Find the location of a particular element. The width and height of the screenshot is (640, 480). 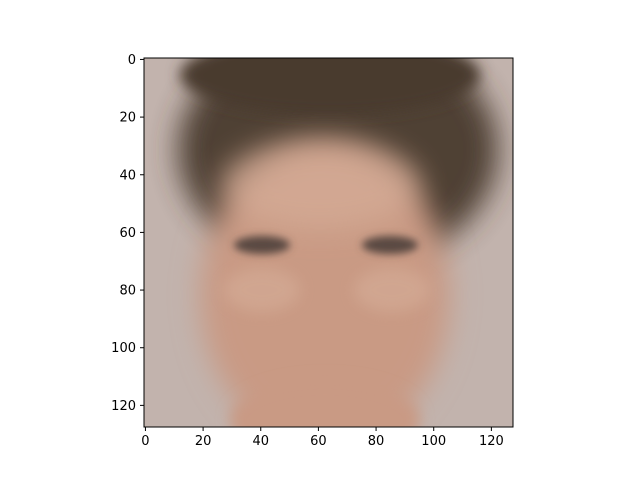

right-eye is located at coordinates (390, 245).